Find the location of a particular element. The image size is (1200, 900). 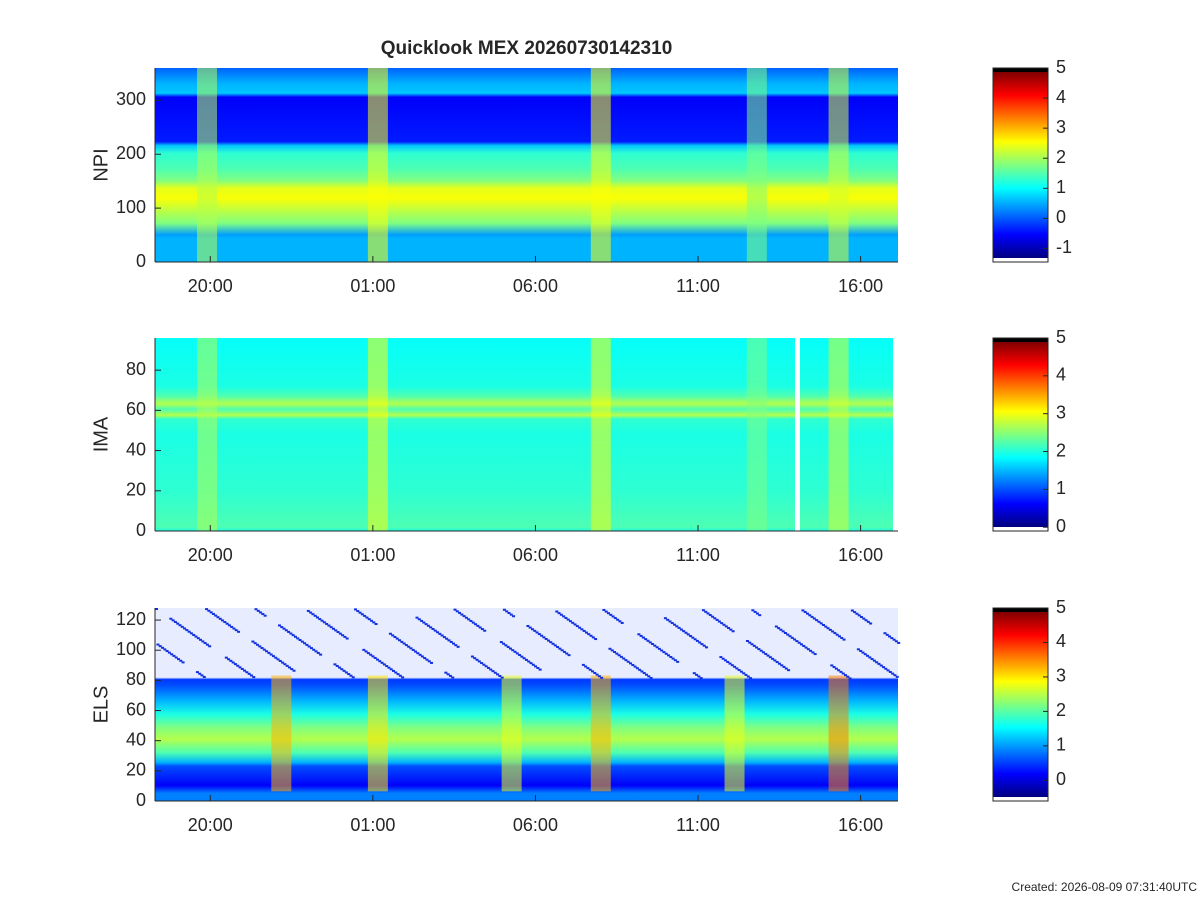

colorbar-tick-label: 3 is located at coordinates (1061, 676).